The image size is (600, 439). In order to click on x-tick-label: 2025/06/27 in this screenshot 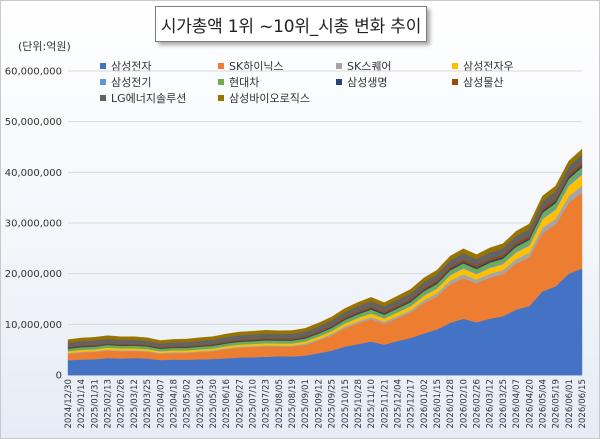, I will do `click(240, 404)`.